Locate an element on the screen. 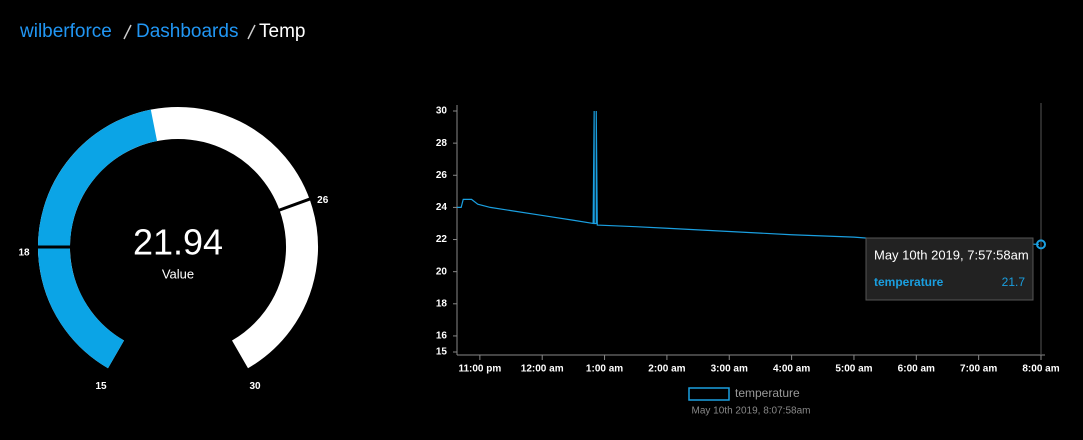  gauge-tick-label: 18 is located at coordinates (24, 253).